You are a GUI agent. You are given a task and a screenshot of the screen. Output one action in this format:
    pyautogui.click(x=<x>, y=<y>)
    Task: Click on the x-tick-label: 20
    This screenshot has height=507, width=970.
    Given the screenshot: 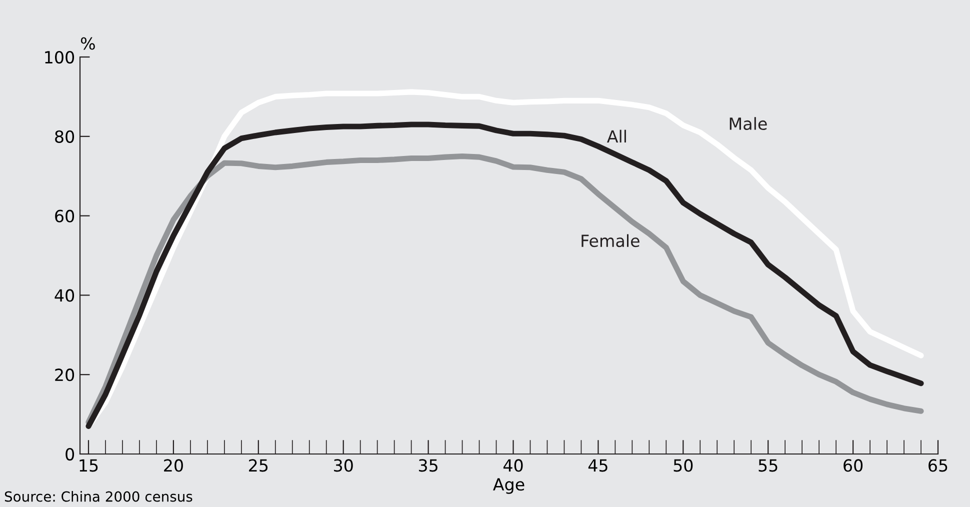 What is the action you would take?
    pyautogui.click(x=173, y=465)
    